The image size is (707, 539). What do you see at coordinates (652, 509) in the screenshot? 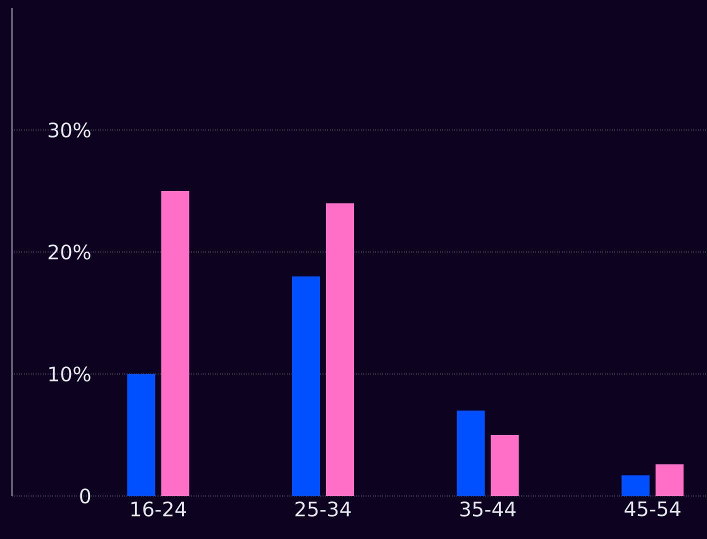
I see `x-tick-label: 45-54` at bounding box center [652, 509].